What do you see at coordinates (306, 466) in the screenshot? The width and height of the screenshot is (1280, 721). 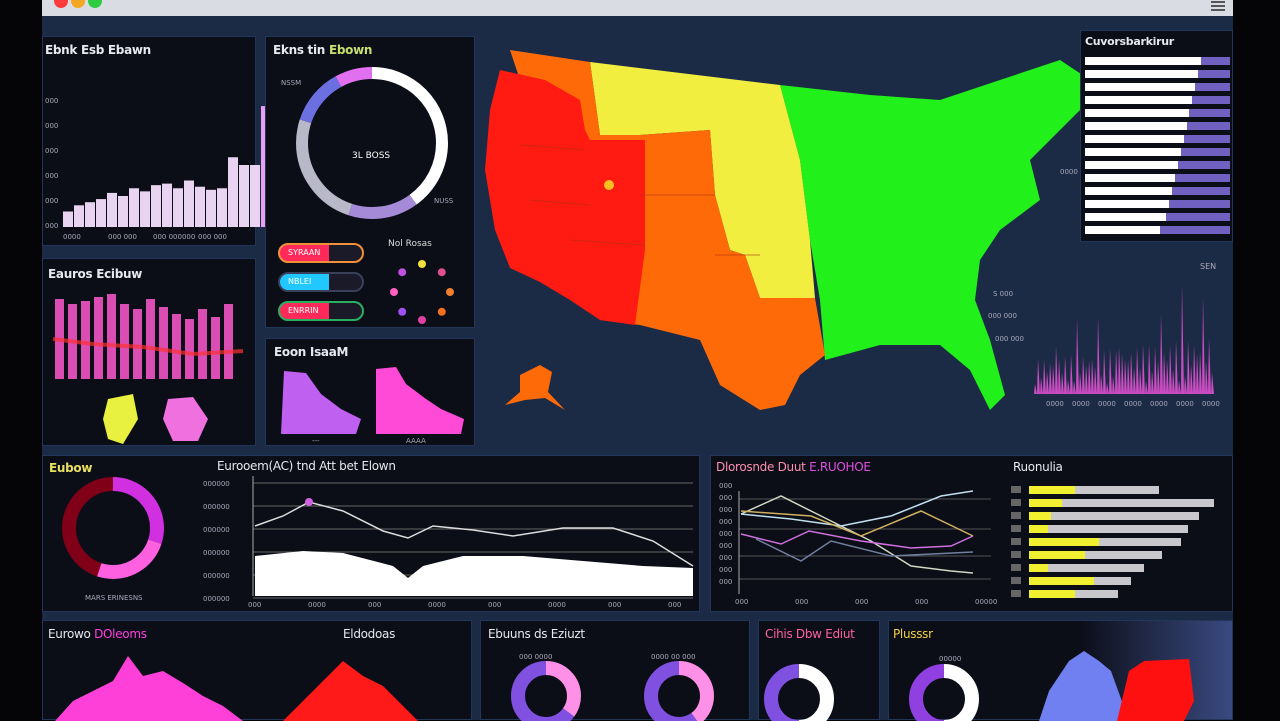 I see `panel-title: Eurooem(AC) tnd Att bet Elown` at bounding box center [306, 466].